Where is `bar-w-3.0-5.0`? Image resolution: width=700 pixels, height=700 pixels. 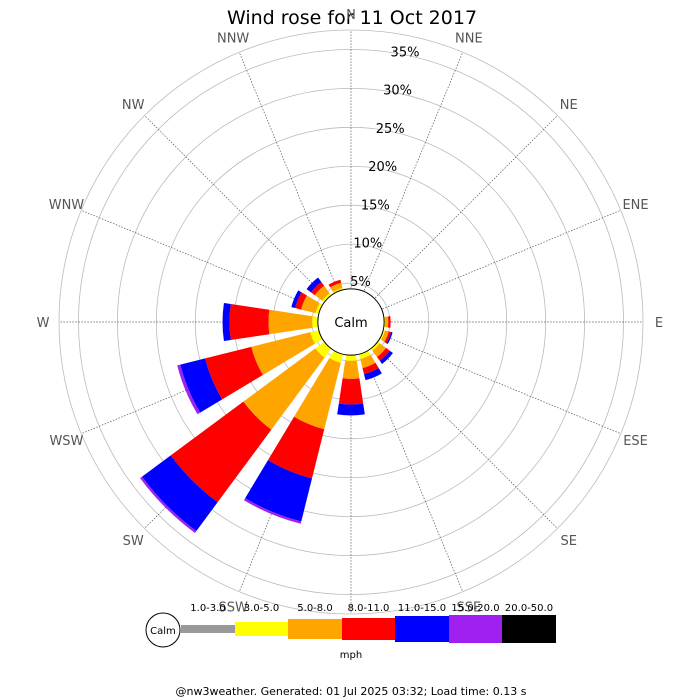
bar-w-3.0-5.0 is located at coordinates (315, 322).